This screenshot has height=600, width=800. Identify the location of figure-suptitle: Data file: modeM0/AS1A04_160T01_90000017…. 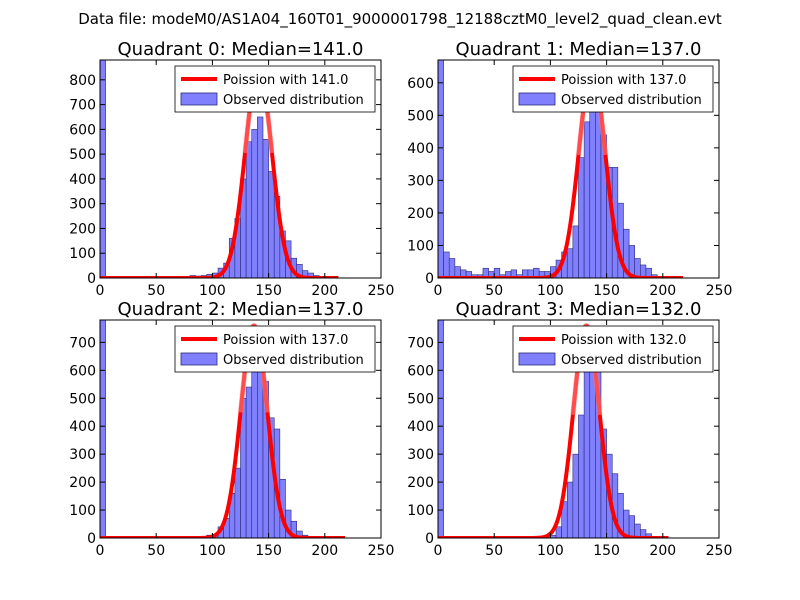
(400, 19).